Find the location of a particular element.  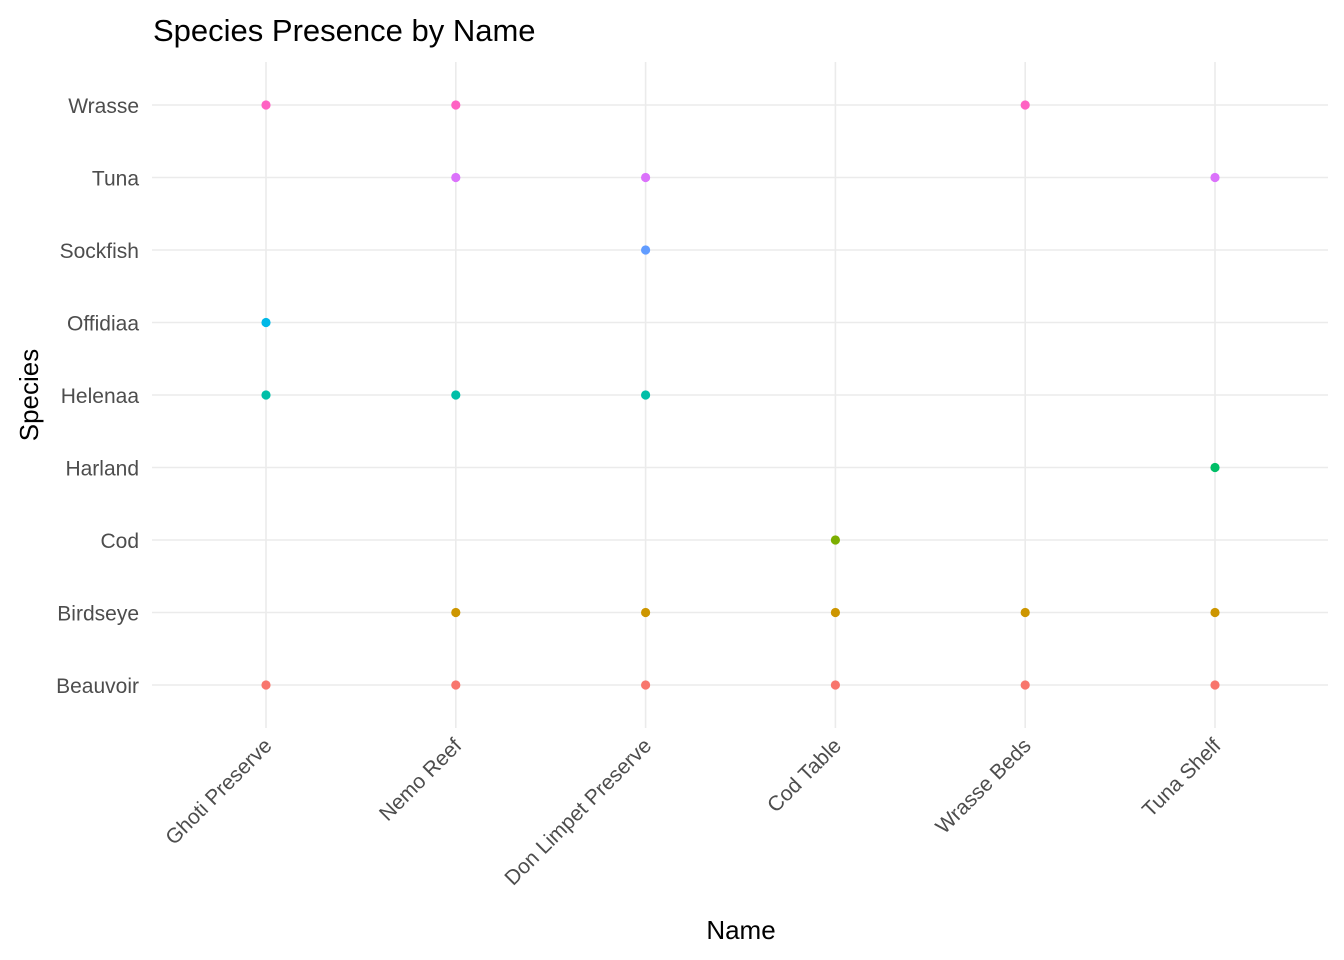

x-tick-label-wrasse-beds: Wrasse Beds is located at coordinates (983, 786).